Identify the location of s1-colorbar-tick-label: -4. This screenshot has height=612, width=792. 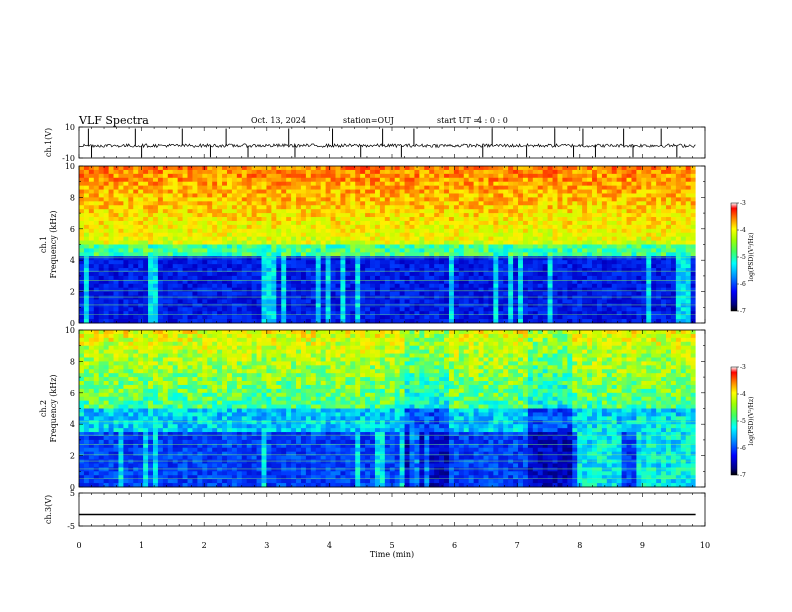
(743, 230).